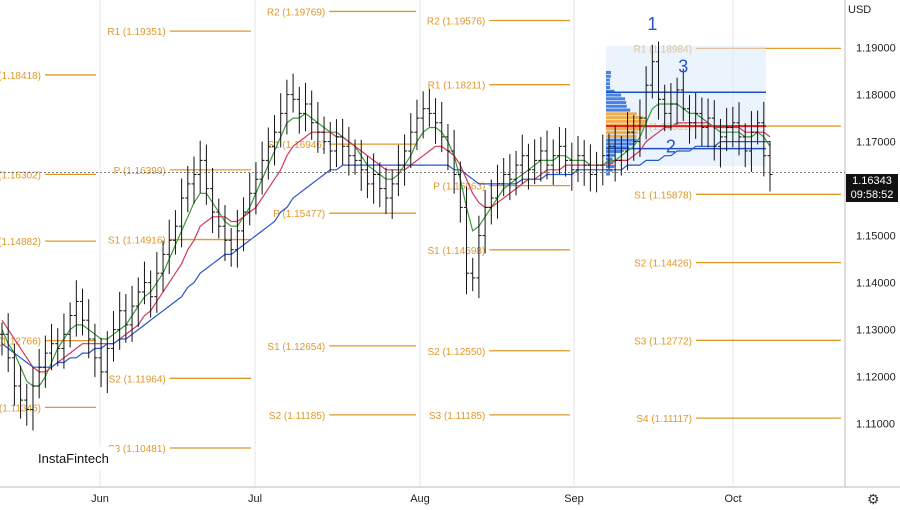  What do you see at coordinates (457, 416) in the screenshot?
I see `pivot-label: S3 (1.11185)` at bounding box center [457, 416].